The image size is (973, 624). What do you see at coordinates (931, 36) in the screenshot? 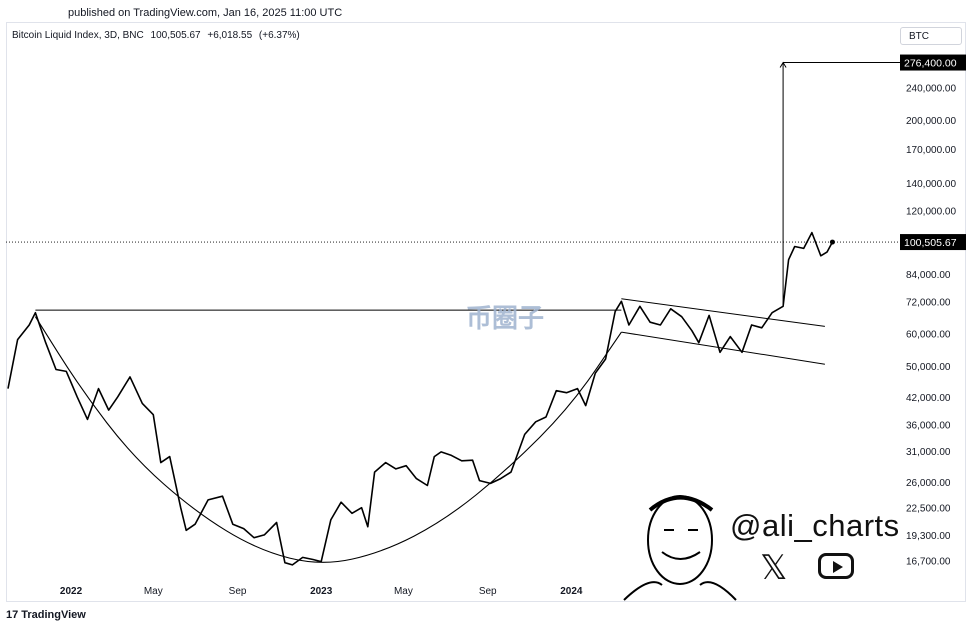
I see `symbol-badge: BTC` at bounding box center [931, 36].